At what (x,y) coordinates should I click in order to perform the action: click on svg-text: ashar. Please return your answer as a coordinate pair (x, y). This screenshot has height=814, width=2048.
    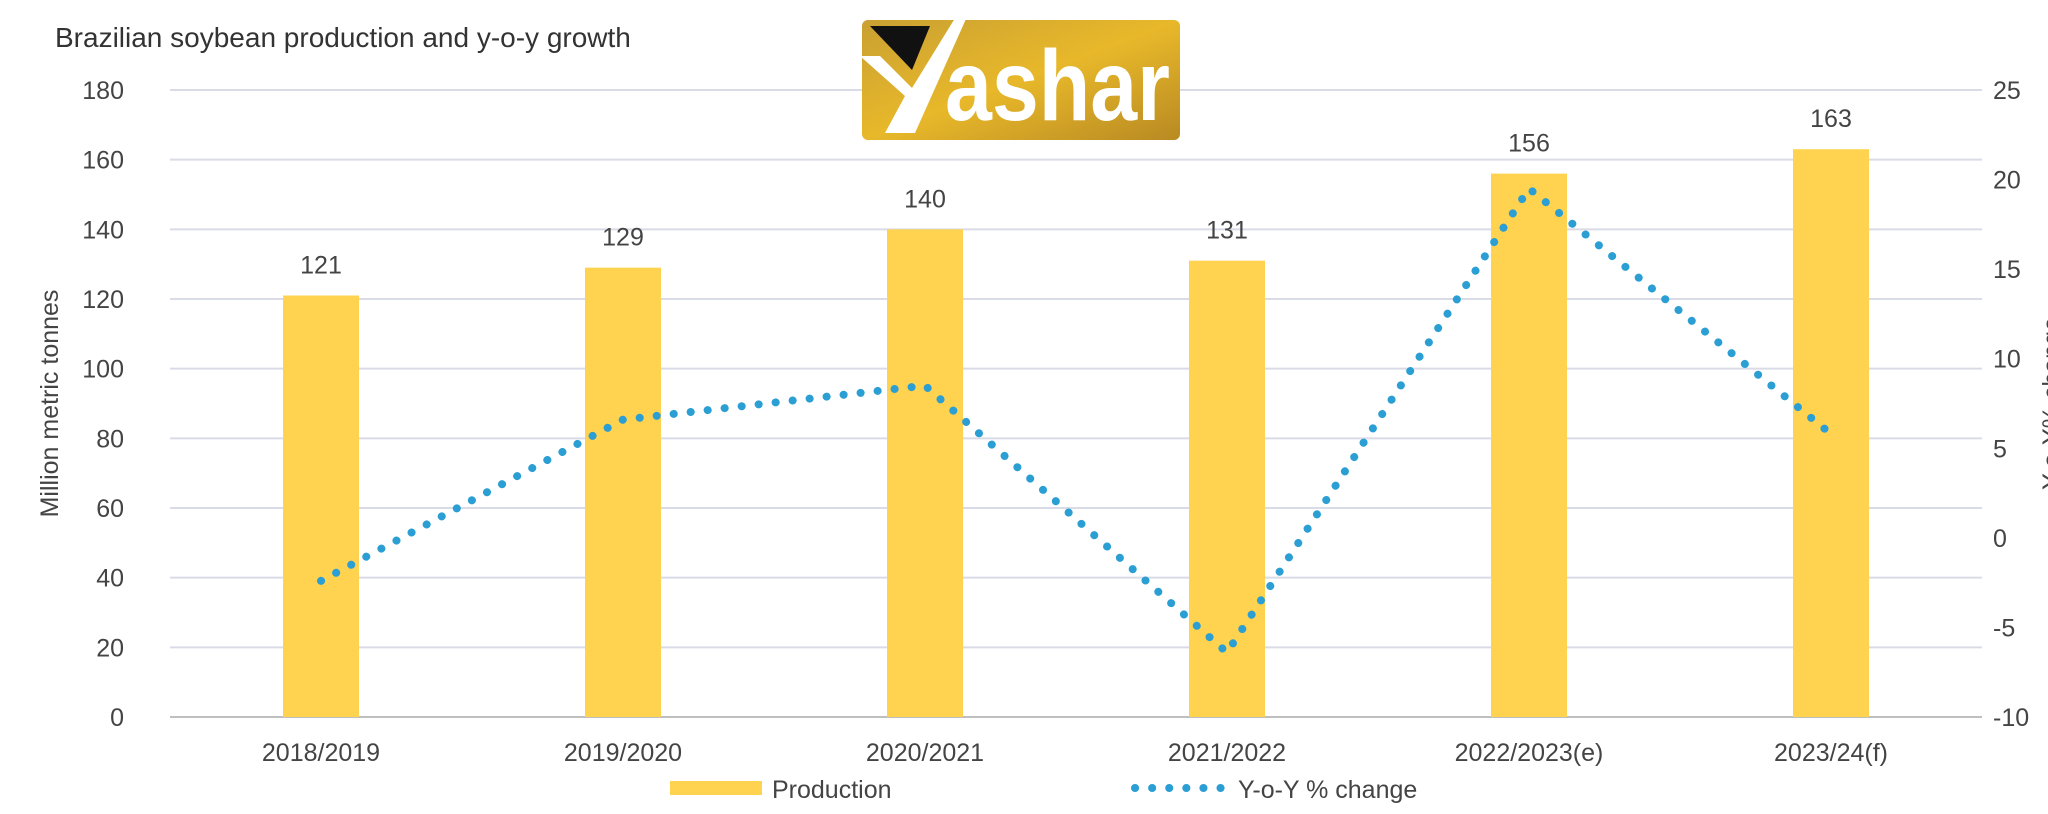
    Looking at the image, I should click on (1057, 86).